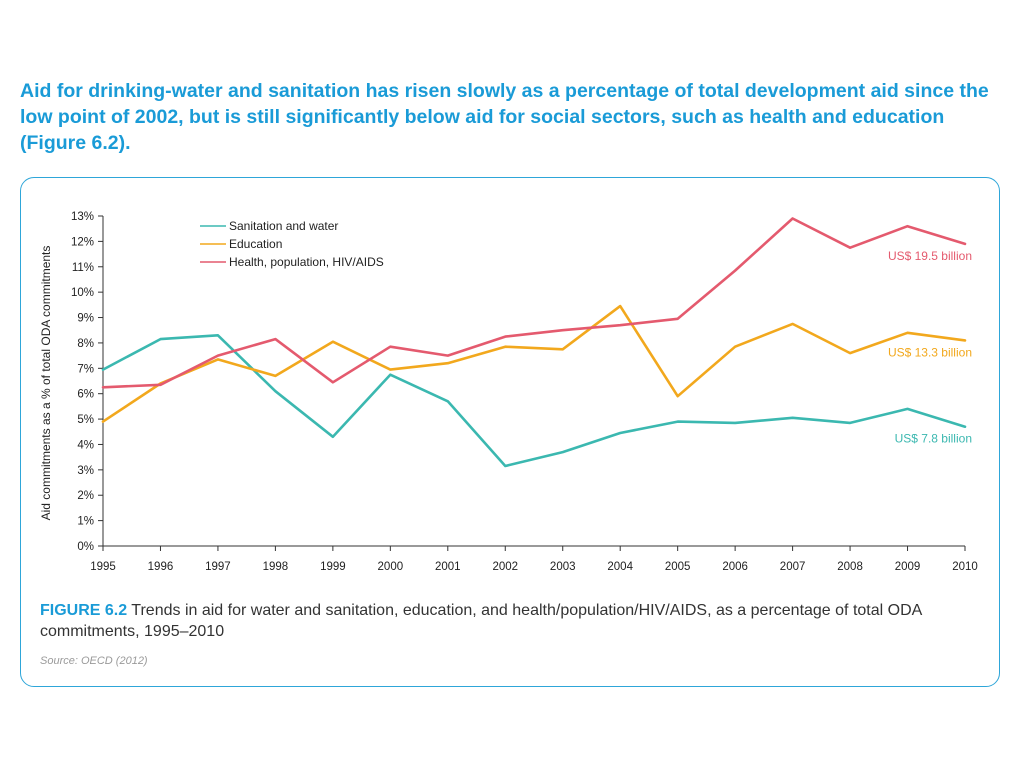 The image size is (1024, 768). Describe the element at coordinates (218, 567) in the screenshot. I see `x-tick-label: 1997` at that location.